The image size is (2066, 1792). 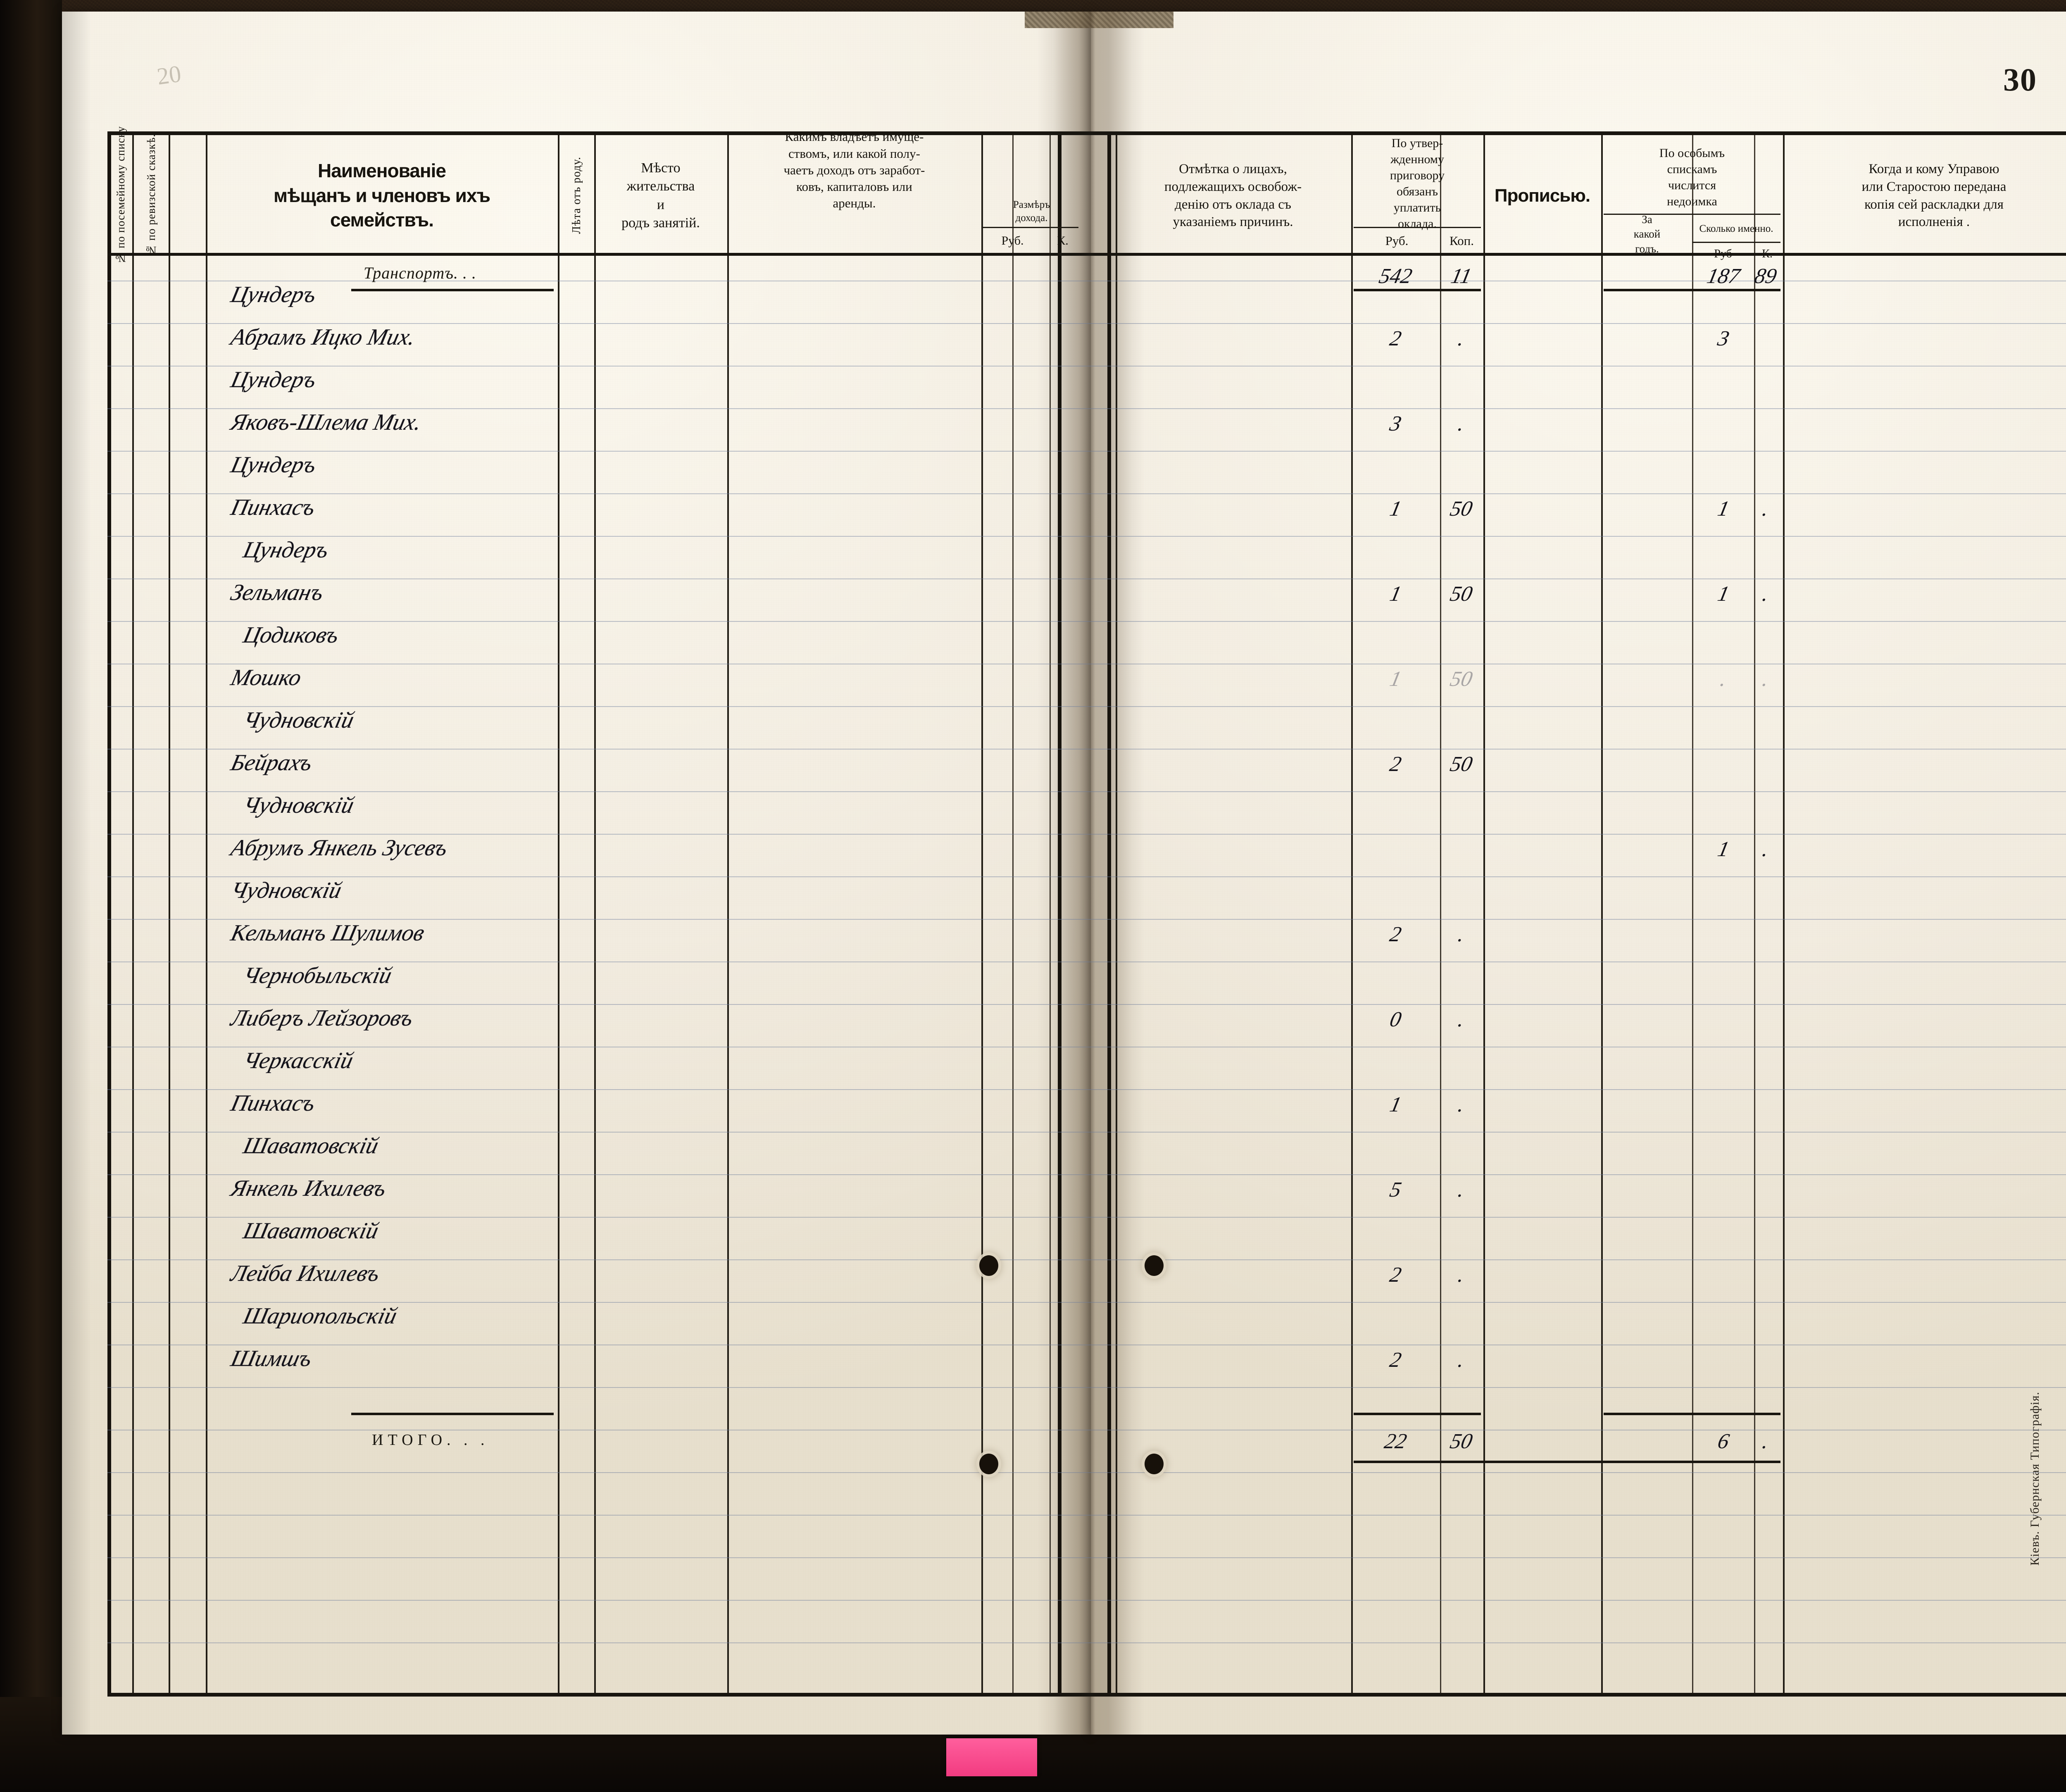 I want to click on entry-given-name: Янкель Ихилевъ, so click(x=308, y=1188).